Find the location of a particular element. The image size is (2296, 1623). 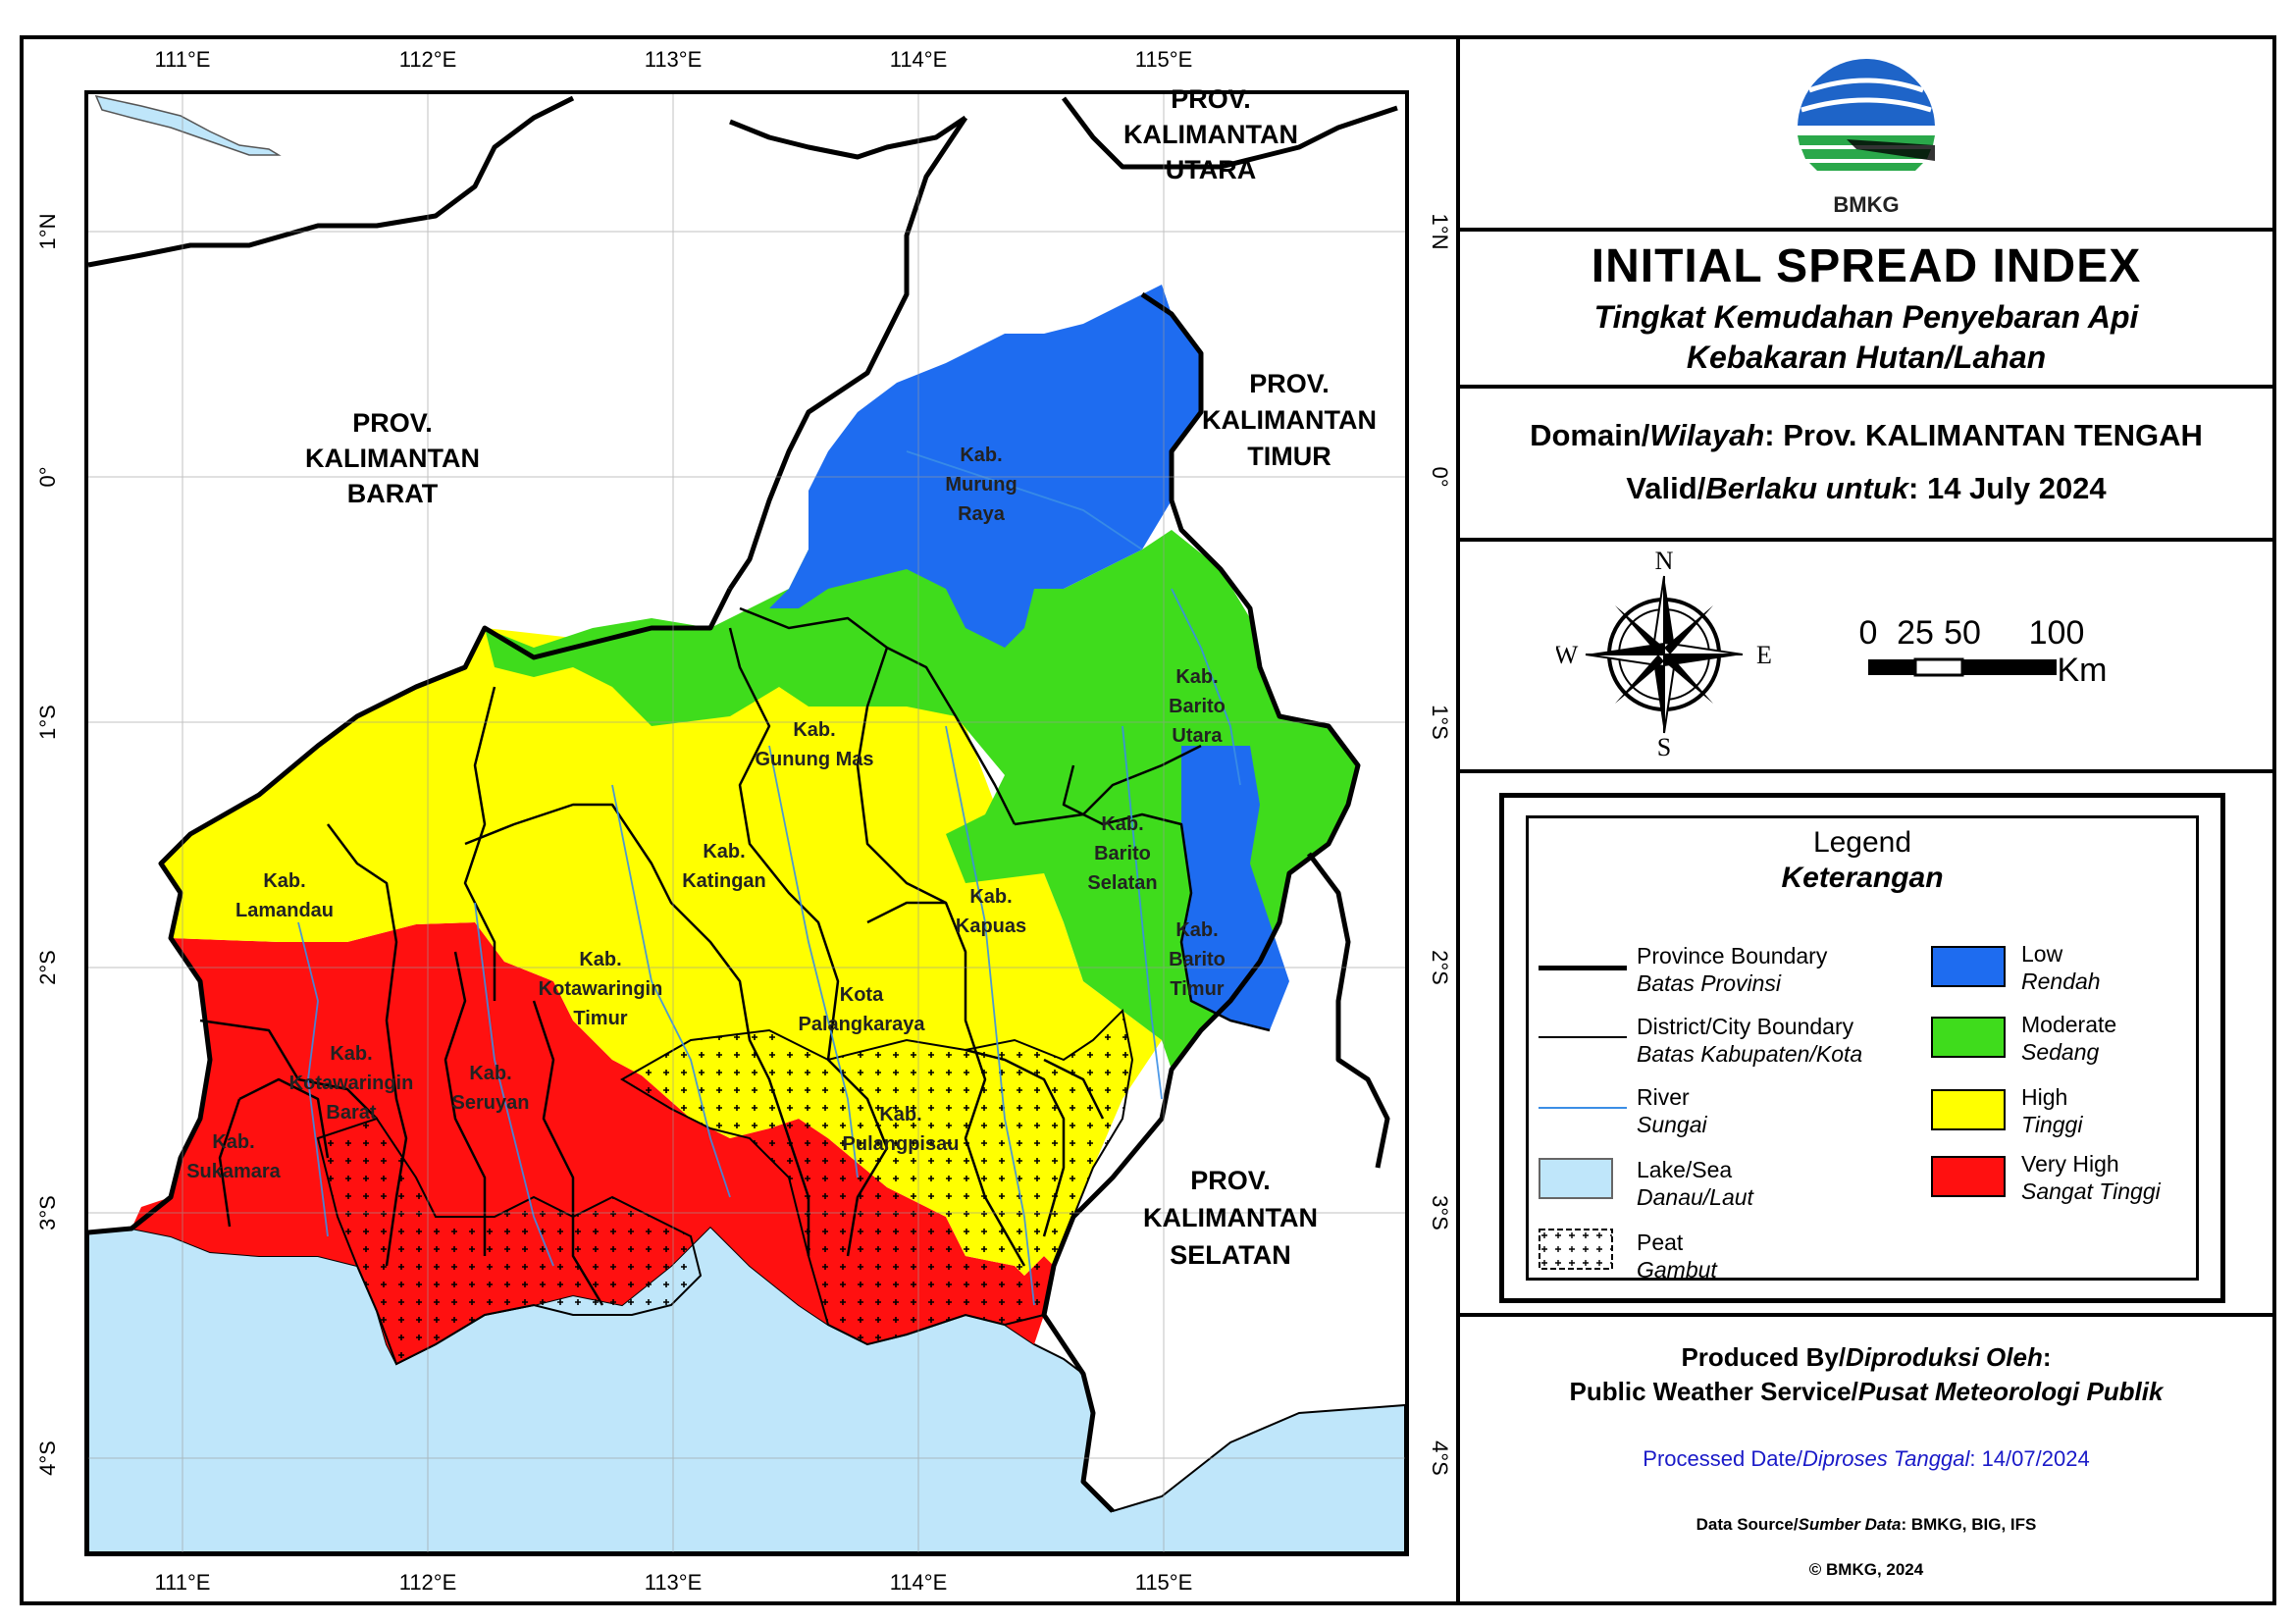

lat-label-right-3s: 3°S is located at coordinates (1440, 1212).